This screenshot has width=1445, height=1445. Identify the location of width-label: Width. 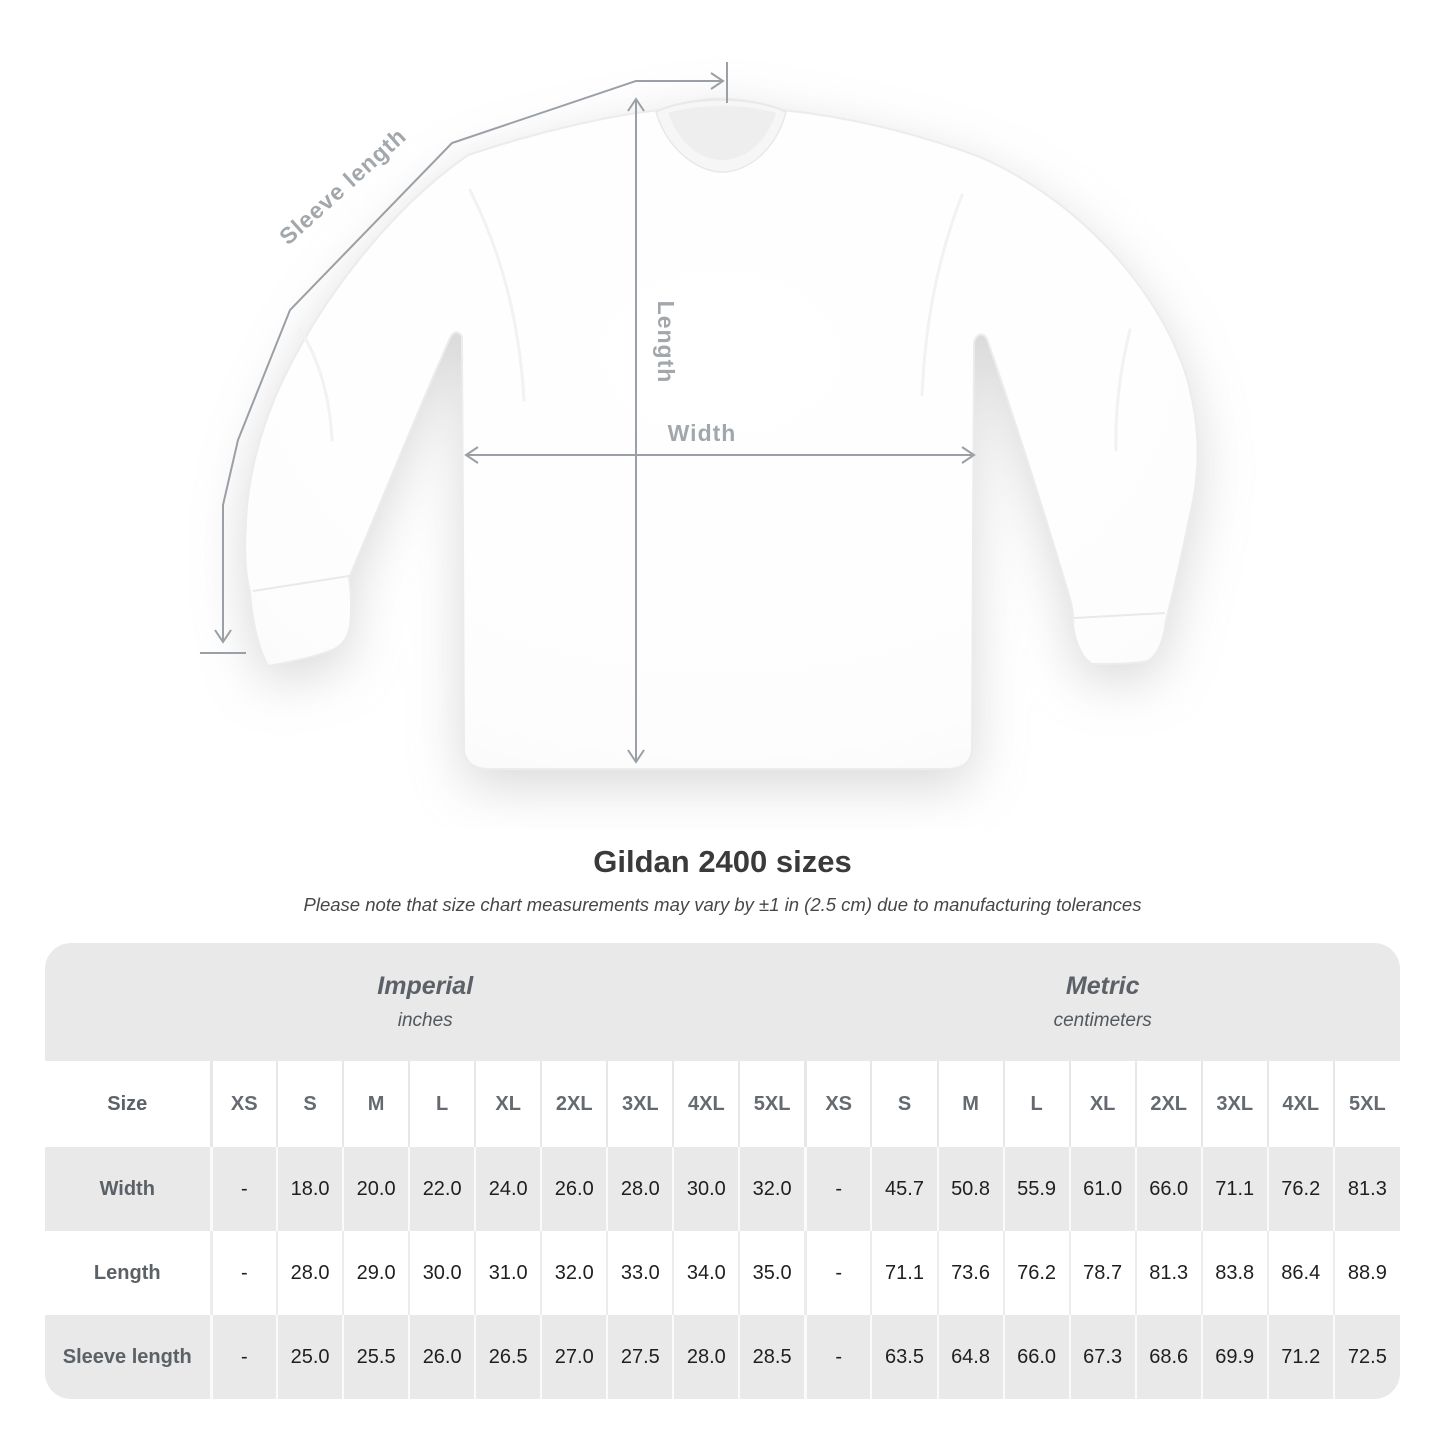
(702, 433).